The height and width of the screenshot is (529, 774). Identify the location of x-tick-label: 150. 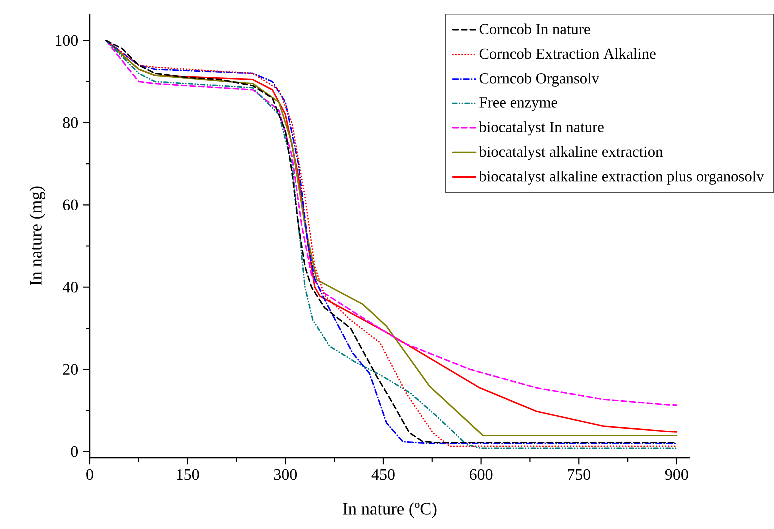
(188, 474).